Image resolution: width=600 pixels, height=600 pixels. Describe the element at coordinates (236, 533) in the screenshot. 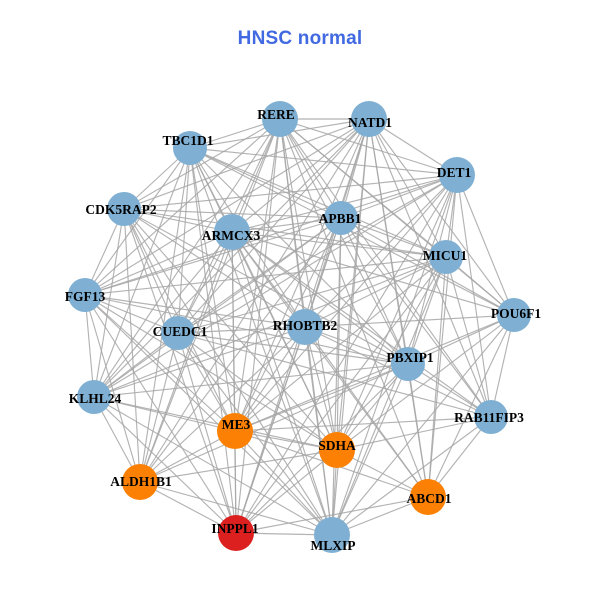

I see `graph-node-inppl1` at that location.